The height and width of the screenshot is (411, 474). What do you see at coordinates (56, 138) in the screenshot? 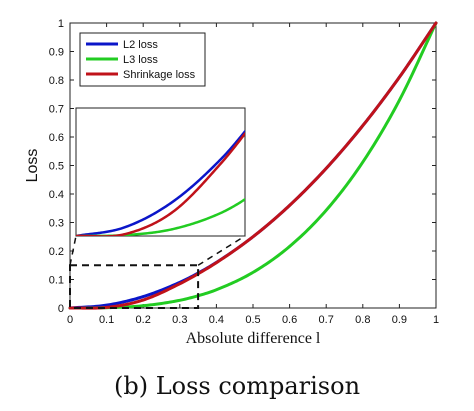
I see `y-tick-label: 0.6` at bounding box center [56, 138].